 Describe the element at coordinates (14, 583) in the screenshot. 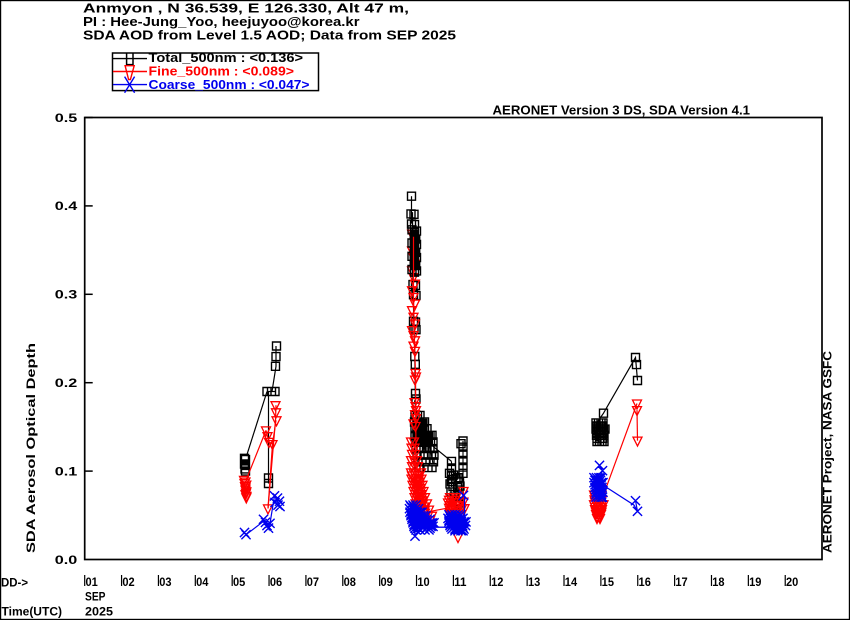

I see `svg-text: DD->` at that location.